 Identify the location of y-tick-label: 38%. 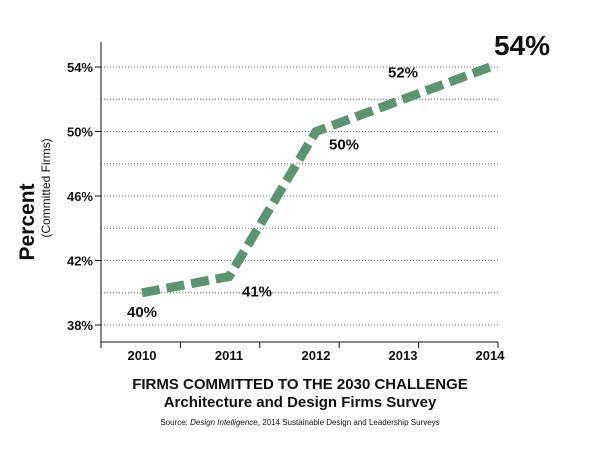
(80, 325).